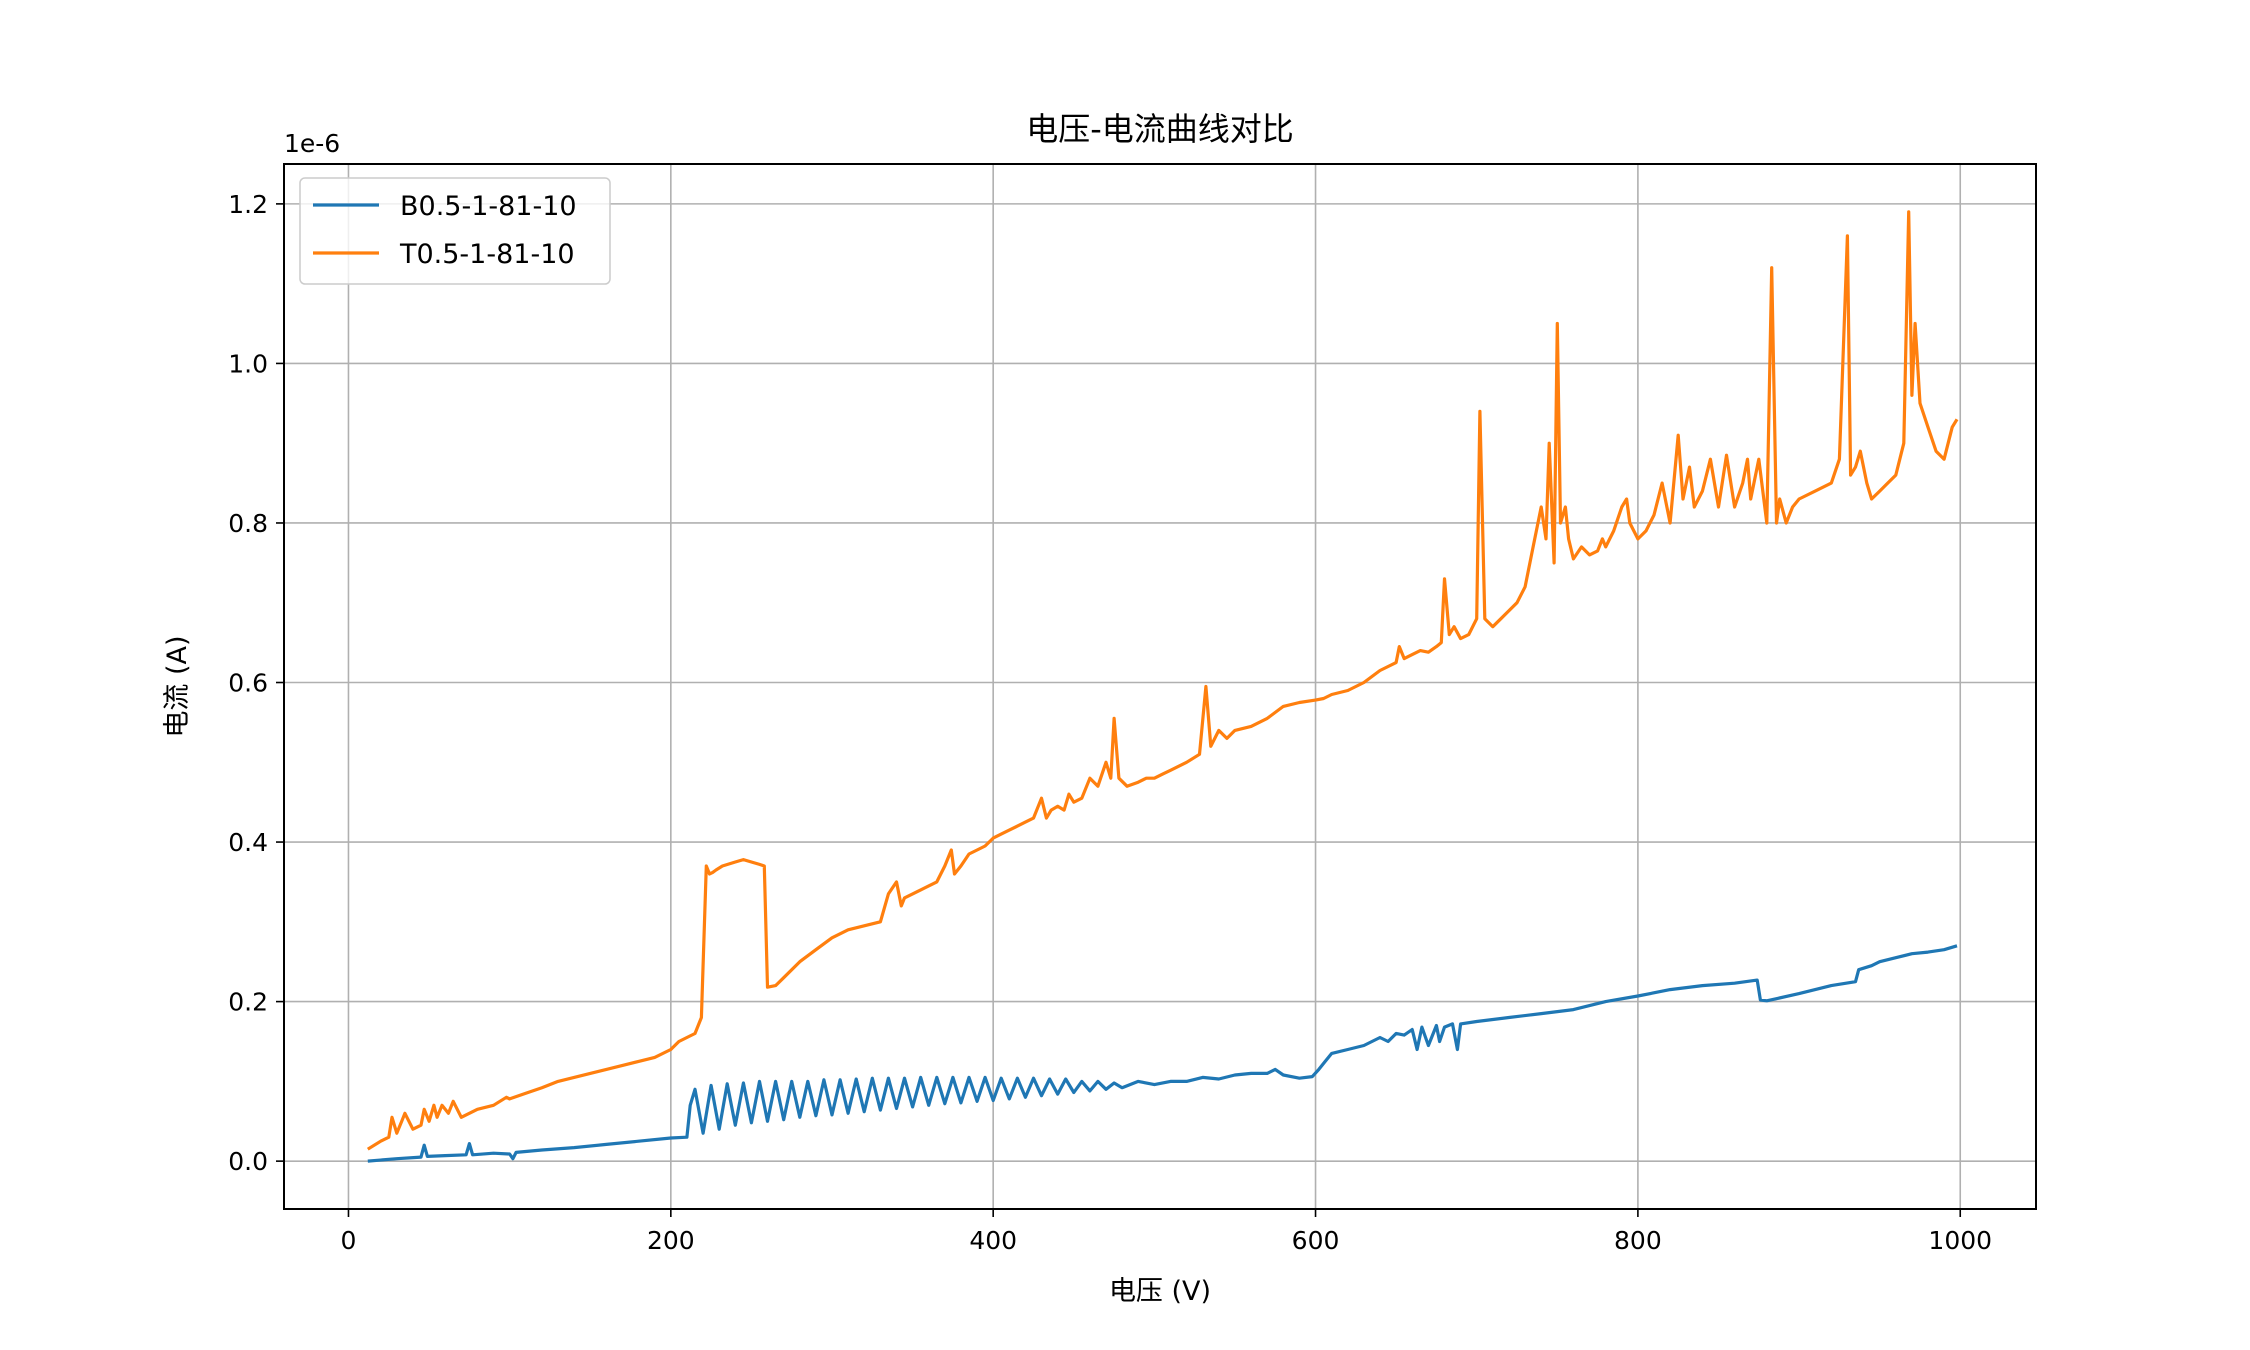 The width and height of the screenshot is (2250, 1350). What do you see at coordinates (455, 231) in the screenshot?
I see `legend: B0.5-1-81-10 T0.5-1-81-10` at bounding box center [455, 231].